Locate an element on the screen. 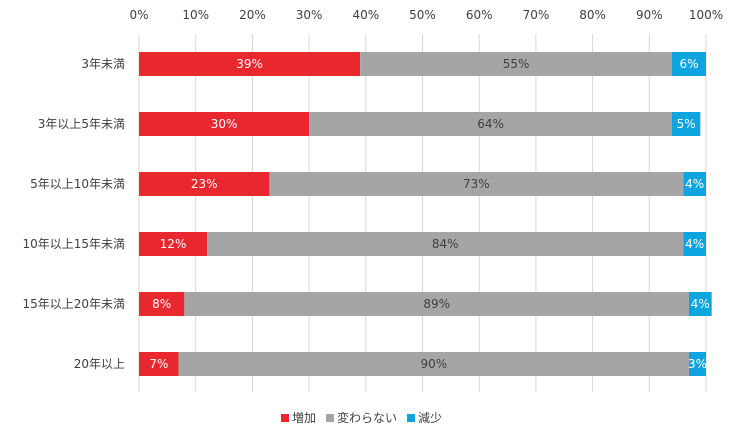 This screenshot has width=745, height=437. data-label: 8% is located at coordinates (161, 304).